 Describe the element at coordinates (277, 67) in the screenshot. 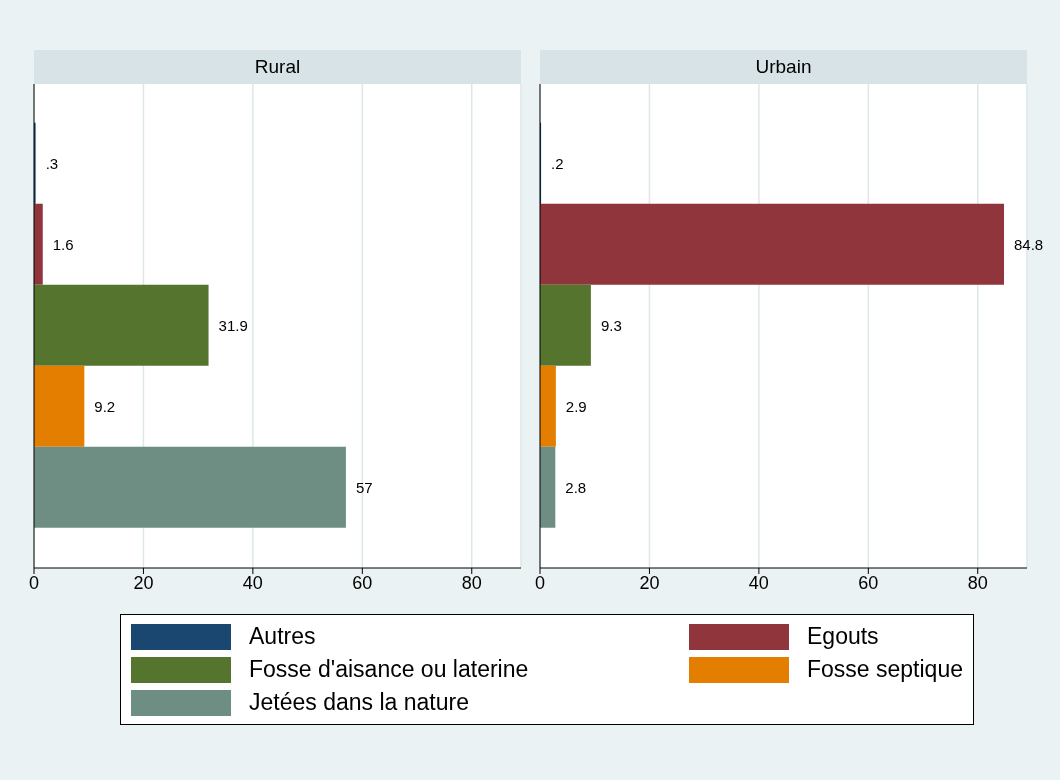

I see `chart-title: Rural` at that location.